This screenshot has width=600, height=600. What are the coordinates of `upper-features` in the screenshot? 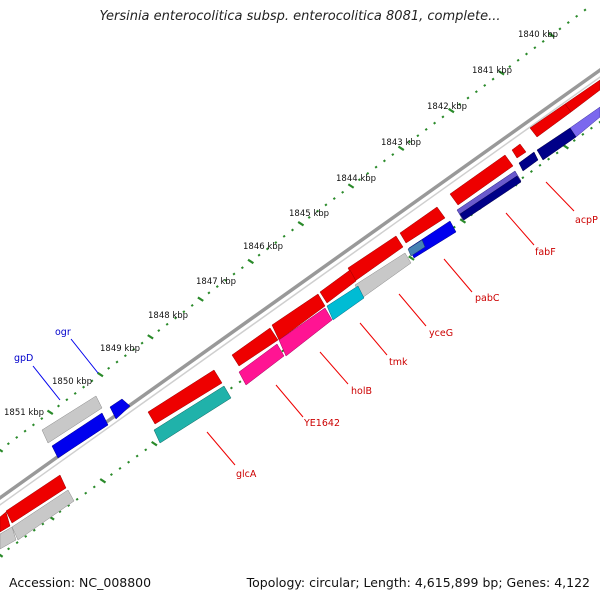 It's located at (86, 427).